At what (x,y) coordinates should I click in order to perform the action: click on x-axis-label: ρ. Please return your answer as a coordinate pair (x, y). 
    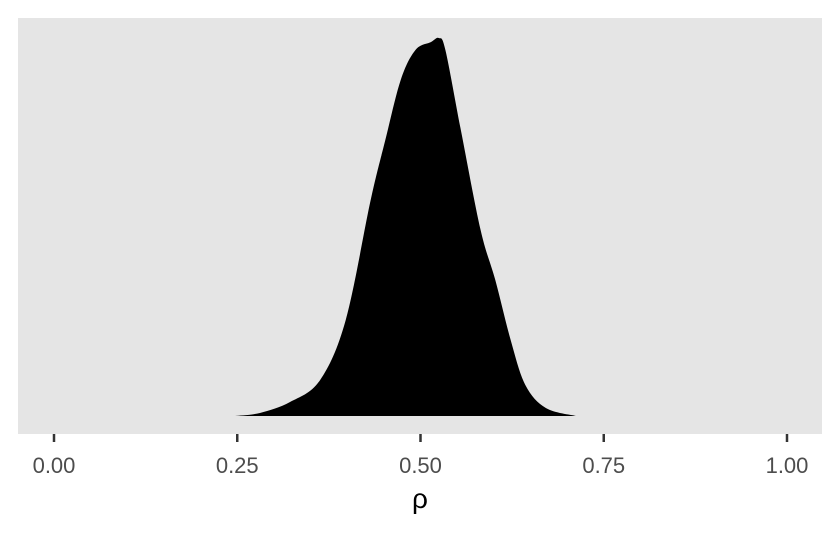
    Looking at the image, I should click on (420, 498).